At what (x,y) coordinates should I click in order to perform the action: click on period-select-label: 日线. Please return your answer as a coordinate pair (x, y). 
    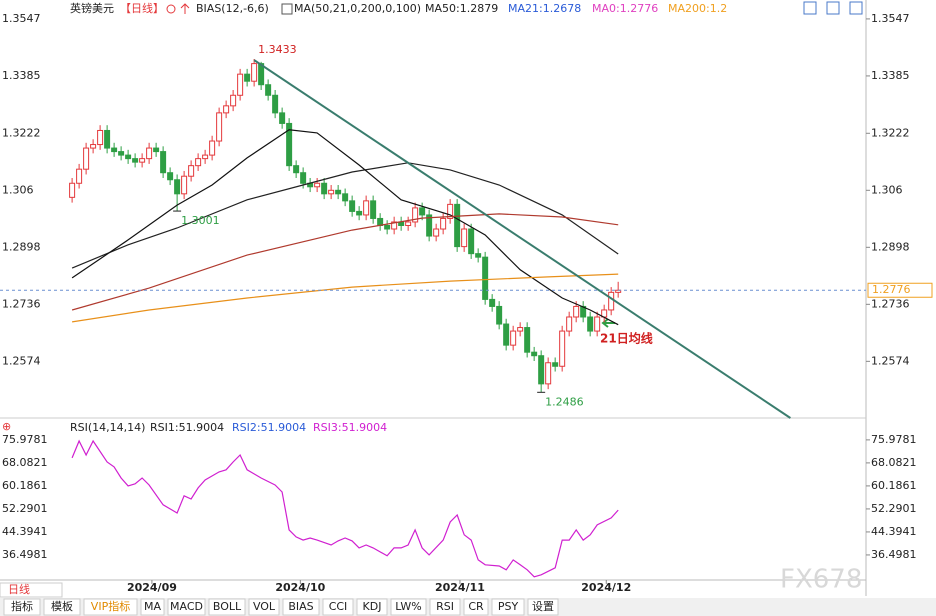
    Looking at the image, I should click on (19, 589).